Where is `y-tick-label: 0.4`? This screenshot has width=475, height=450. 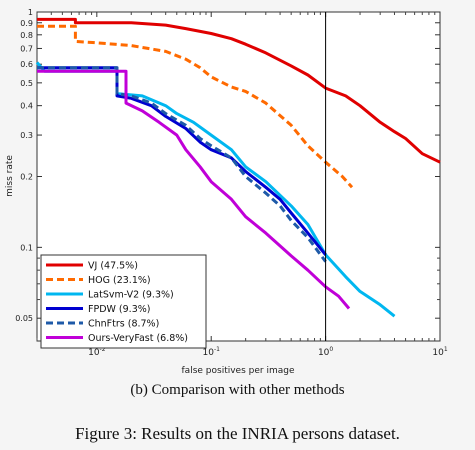
y-tick-label: 0.4 is located at coordinates (26, 106).